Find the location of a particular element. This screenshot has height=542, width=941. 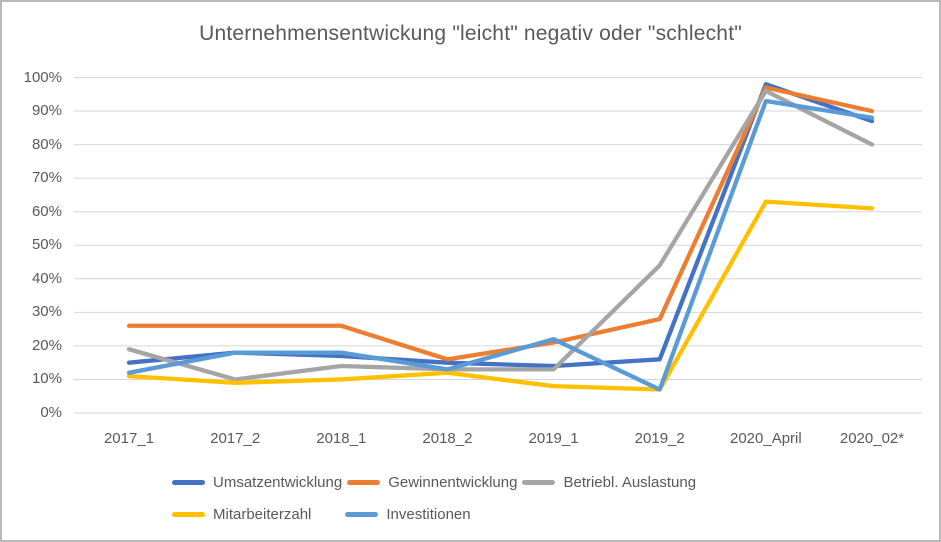

y-axis-label-30: 30% is located at coordinates (46, 312).